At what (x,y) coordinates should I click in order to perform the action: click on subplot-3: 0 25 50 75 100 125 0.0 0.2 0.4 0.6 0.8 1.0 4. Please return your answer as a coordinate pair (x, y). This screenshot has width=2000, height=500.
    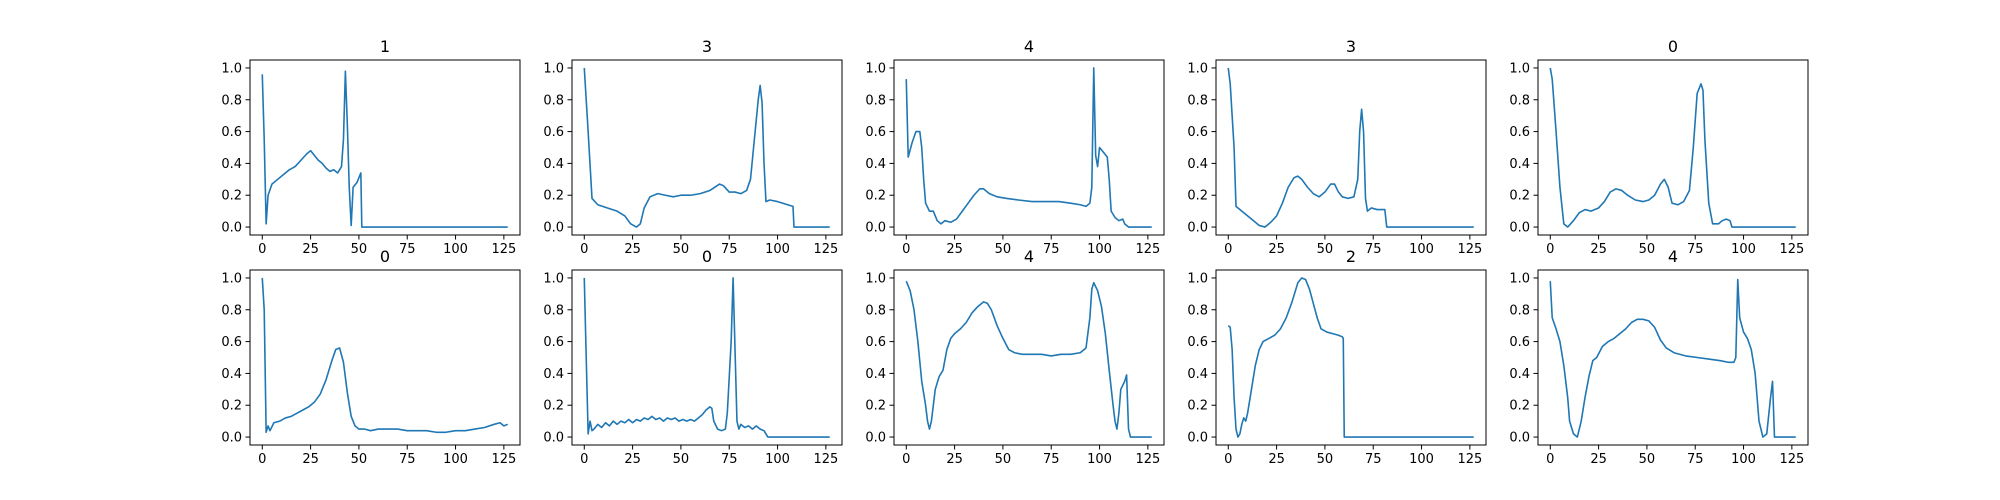
    Looking at the image, I should click on (1015, 147).